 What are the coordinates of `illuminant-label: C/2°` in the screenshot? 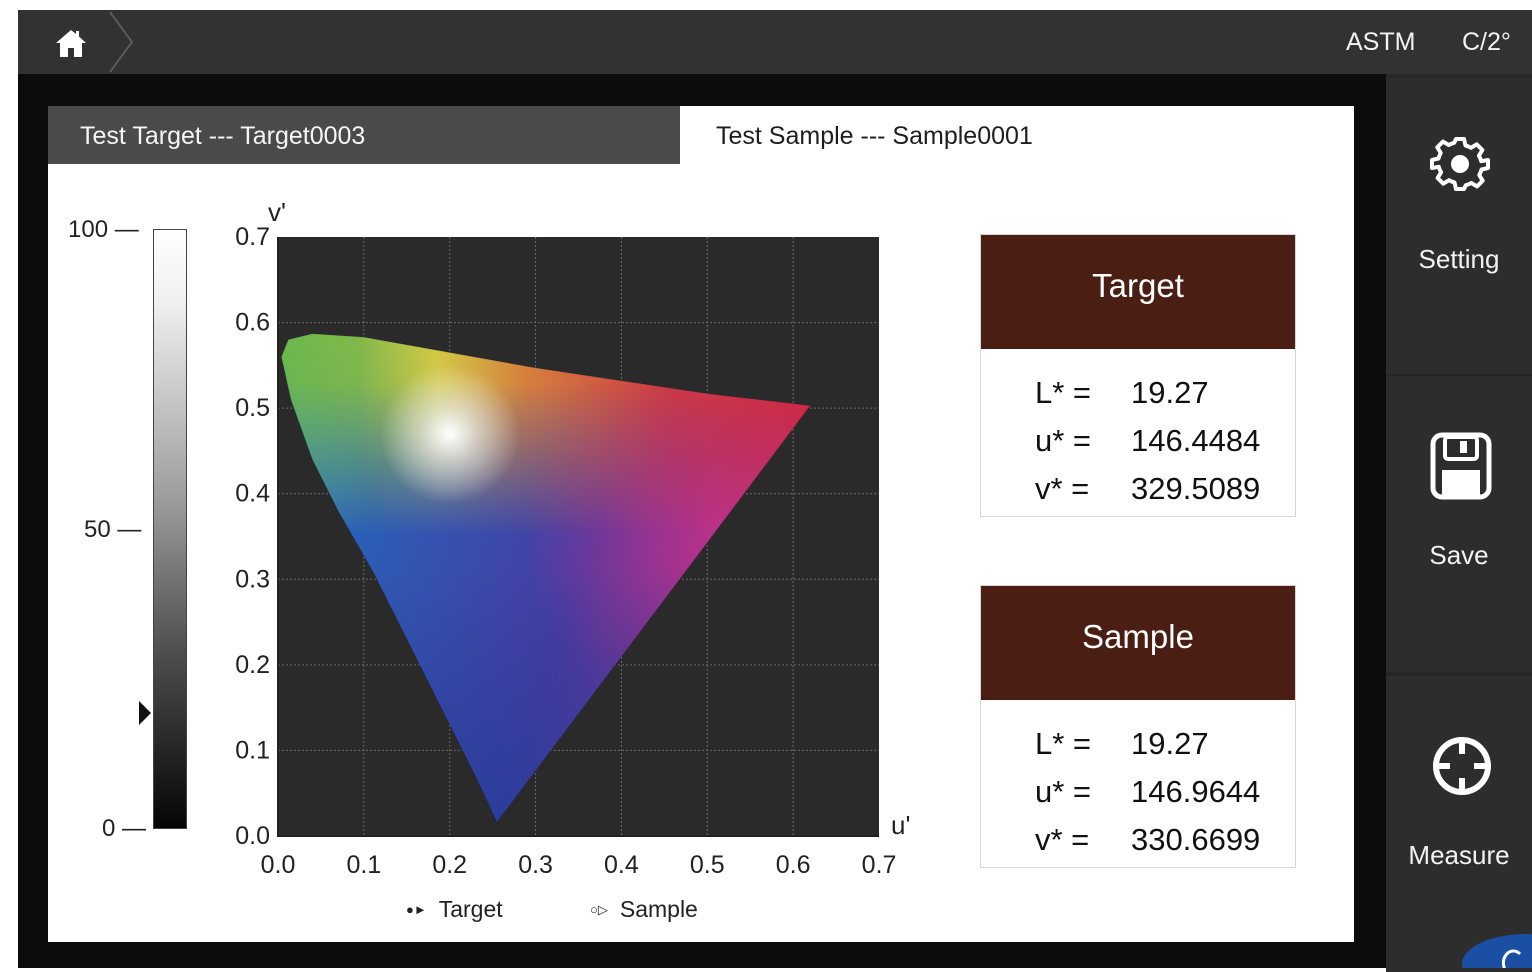 It's located at (1486, 42).